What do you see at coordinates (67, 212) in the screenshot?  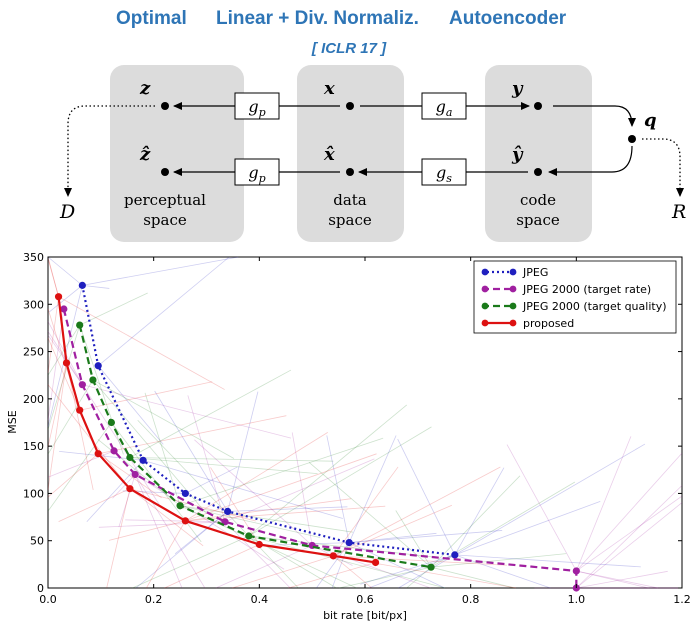 I see `D-label: D` at bounding box center [67, 212].